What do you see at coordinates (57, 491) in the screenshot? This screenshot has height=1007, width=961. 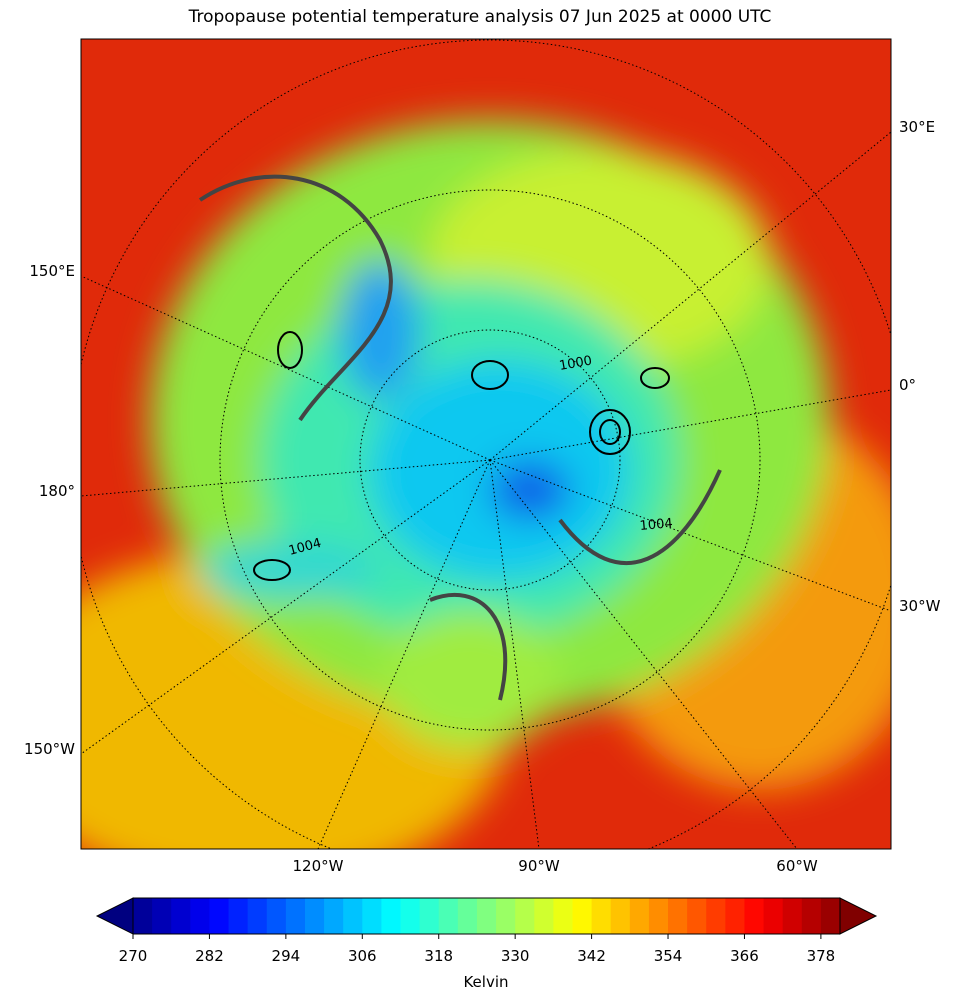 I see `longitude-label: 180°` at bounding box center [57, 491].